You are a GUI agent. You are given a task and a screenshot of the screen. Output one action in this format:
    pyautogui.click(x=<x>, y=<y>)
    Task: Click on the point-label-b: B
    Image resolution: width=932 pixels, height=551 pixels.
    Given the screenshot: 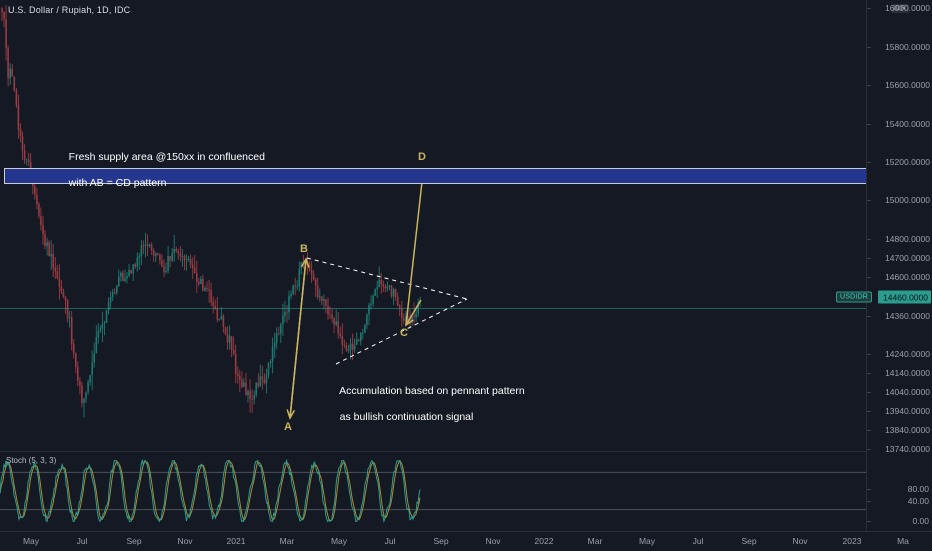 What is the action you would take?
    pyautogui.click(x=304, y=249)
    